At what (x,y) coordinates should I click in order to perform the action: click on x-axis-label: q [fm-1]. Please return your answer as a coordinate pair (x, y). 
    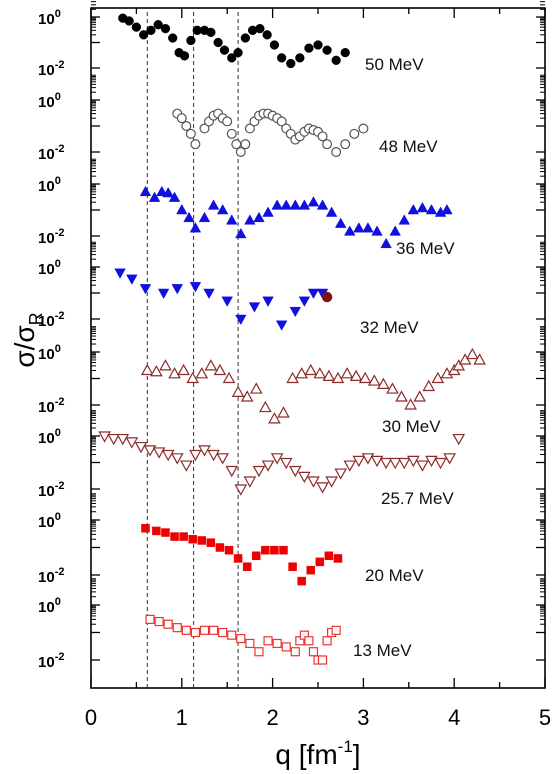
    Looking at the image, I should click on (317, 753).